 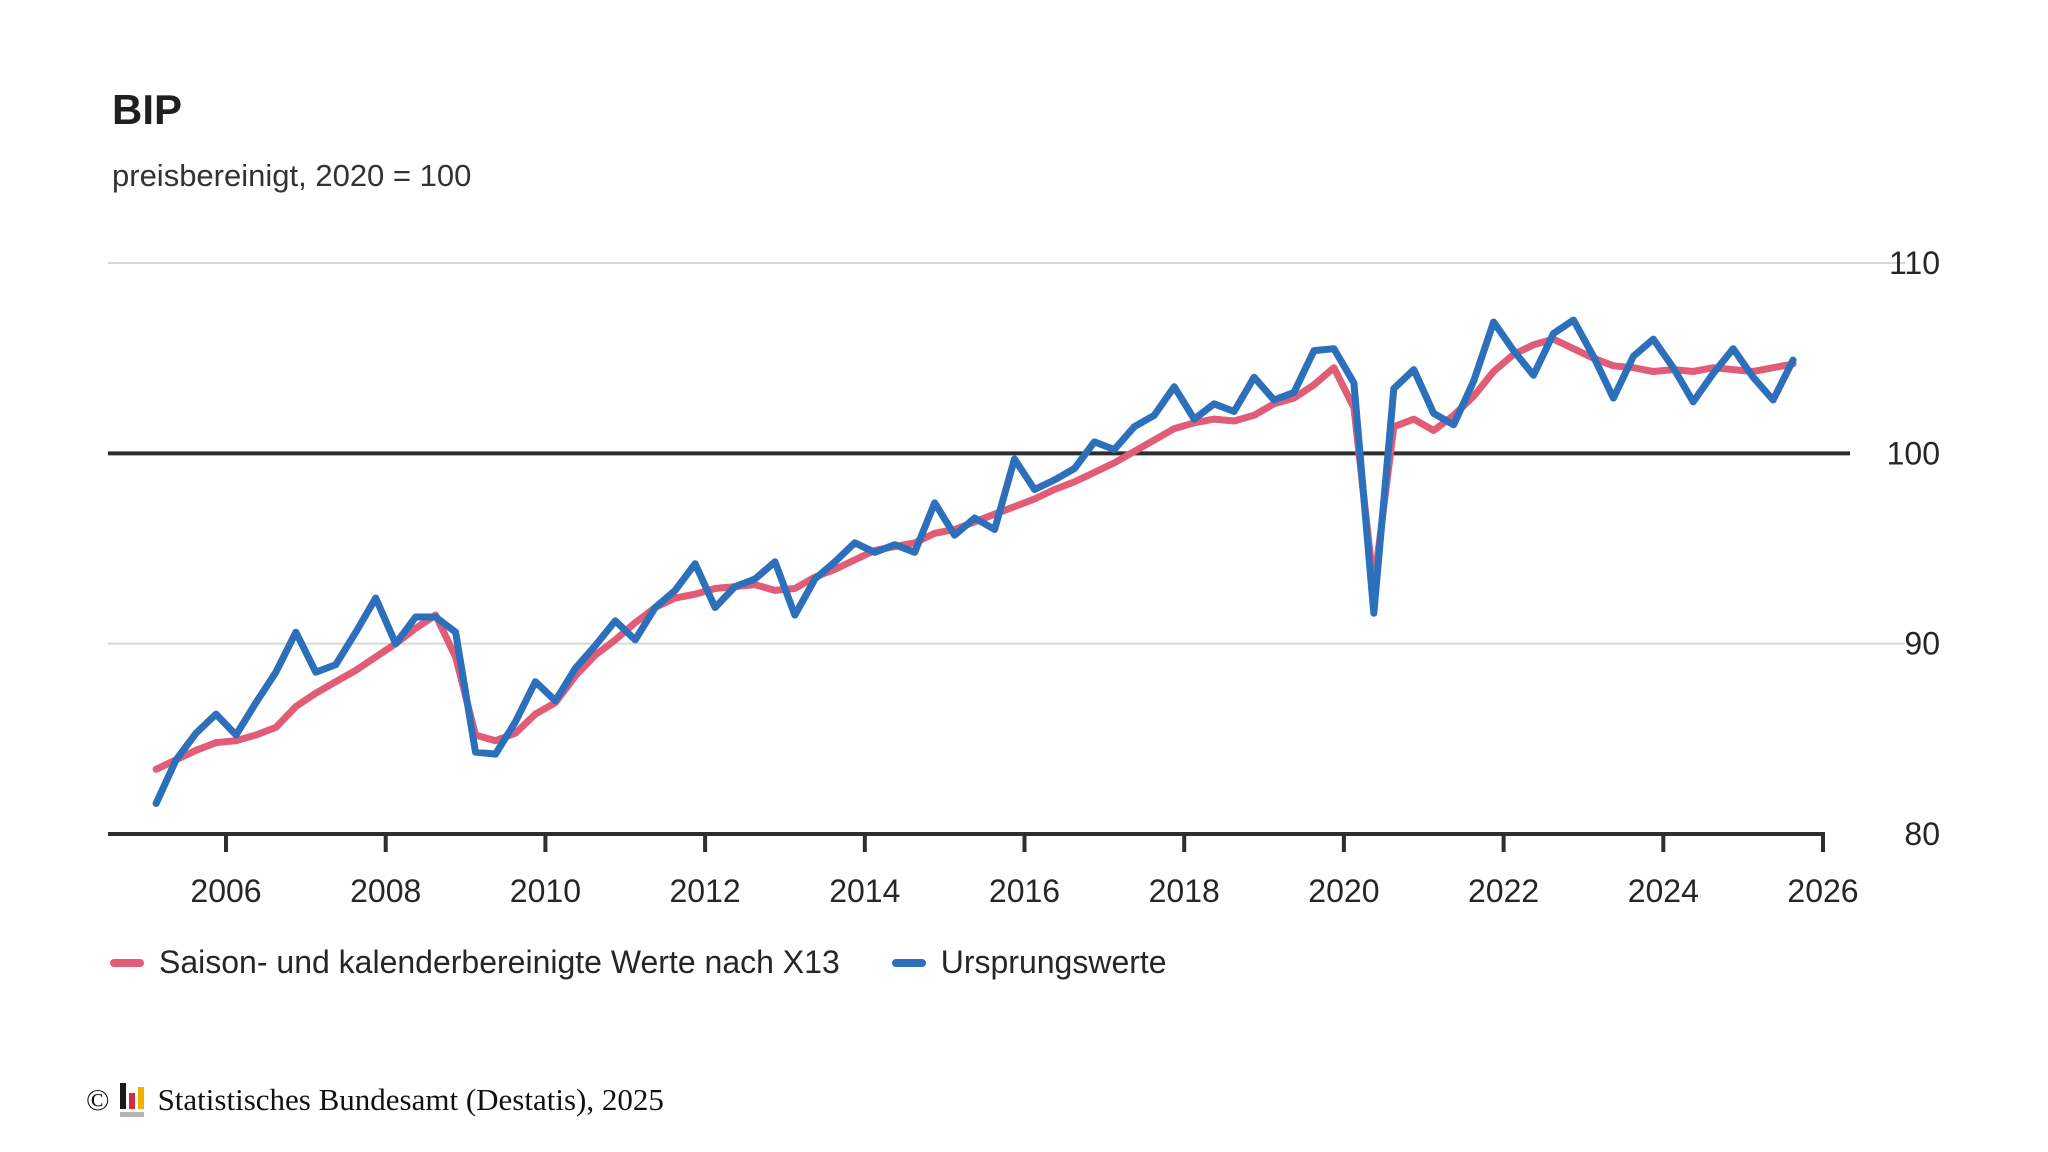 I want to click on x-axis-label: 2026, so click(x=1822, y=891).